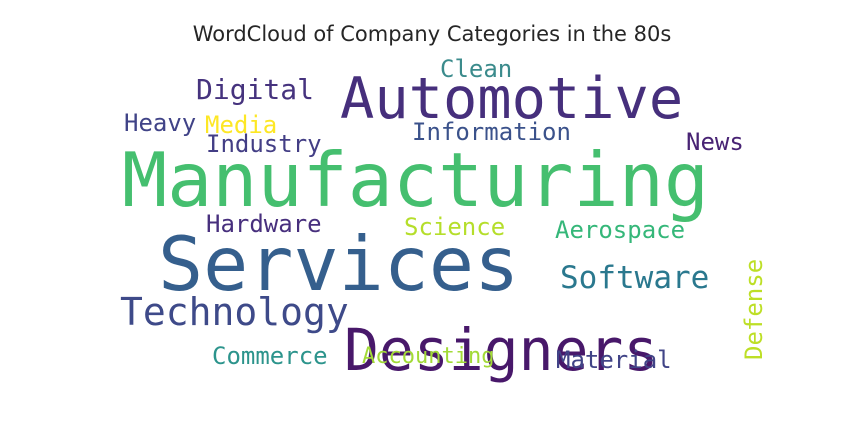  What do you see at coordinates (491, 132) in the screenshot?
I see `word-information: Information` at bounding box center [491, 132].